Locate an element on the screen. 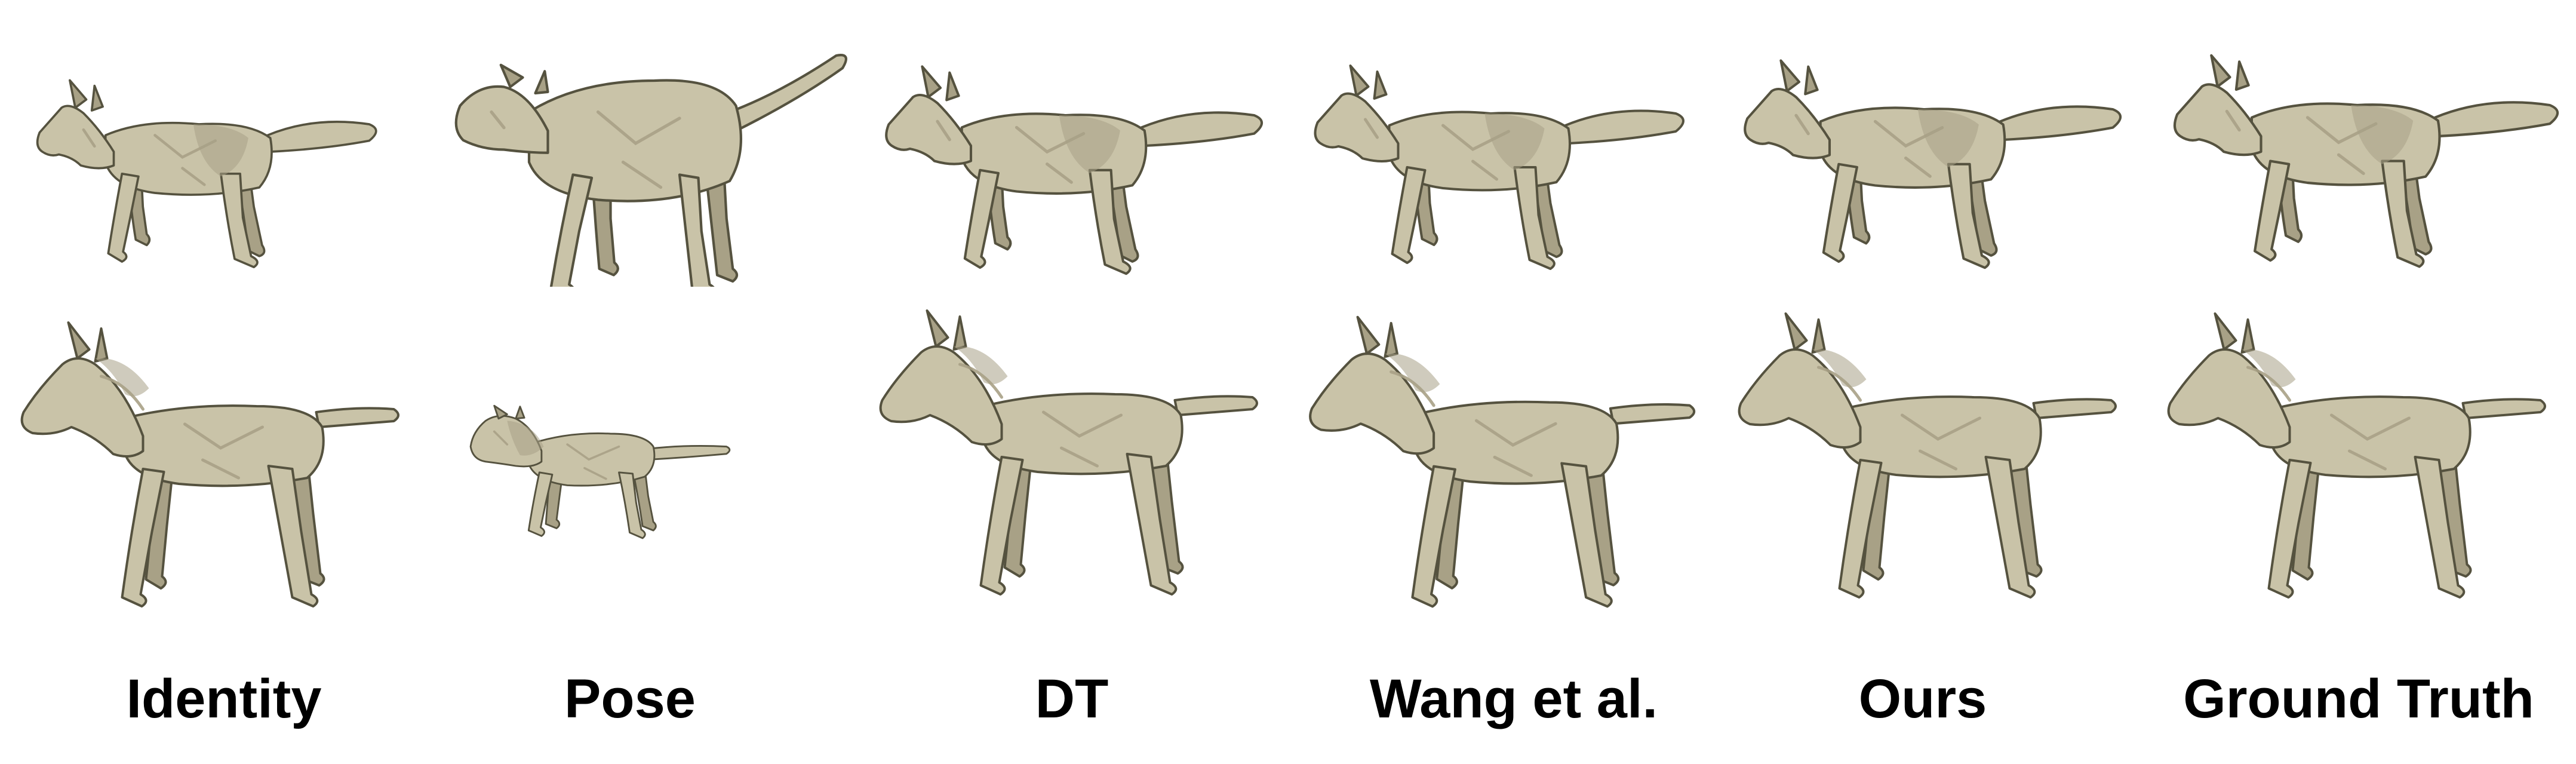  mesh-cell-wolf-dt is located at coordinates (1073, 143).